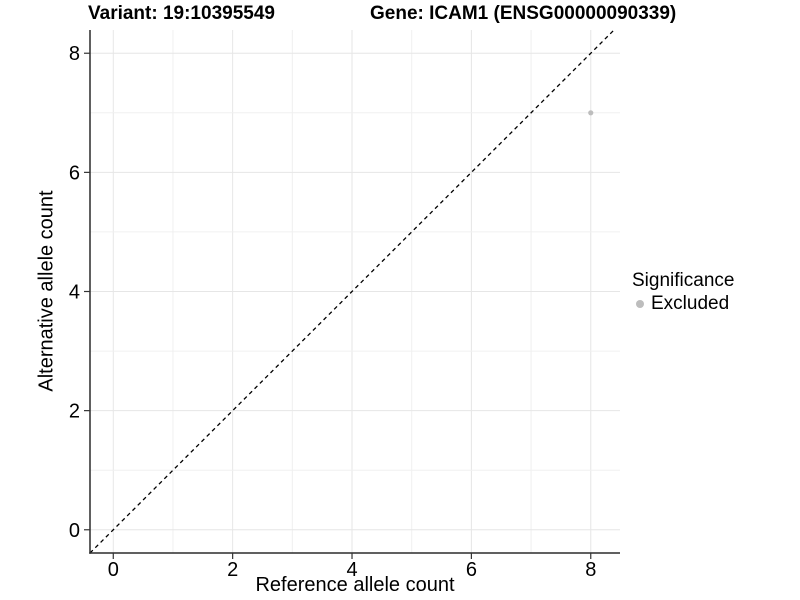 This screenshot has width=800, height=600. I want to click on legend-item-excluded: Excluded, so click(683, 304).